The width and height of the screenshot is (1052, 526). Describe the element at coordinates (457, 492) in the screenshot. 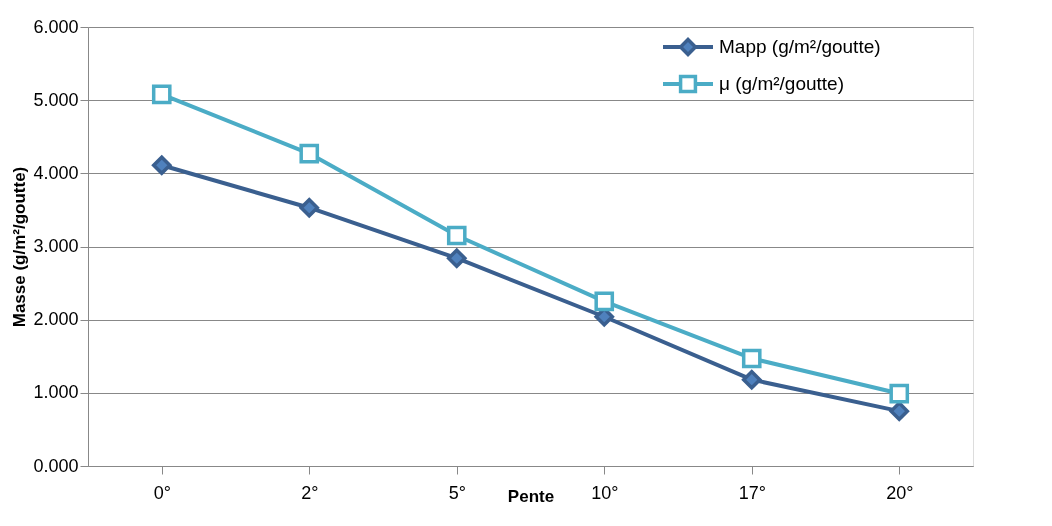

I see `x-tick-label: 5°` at that location.